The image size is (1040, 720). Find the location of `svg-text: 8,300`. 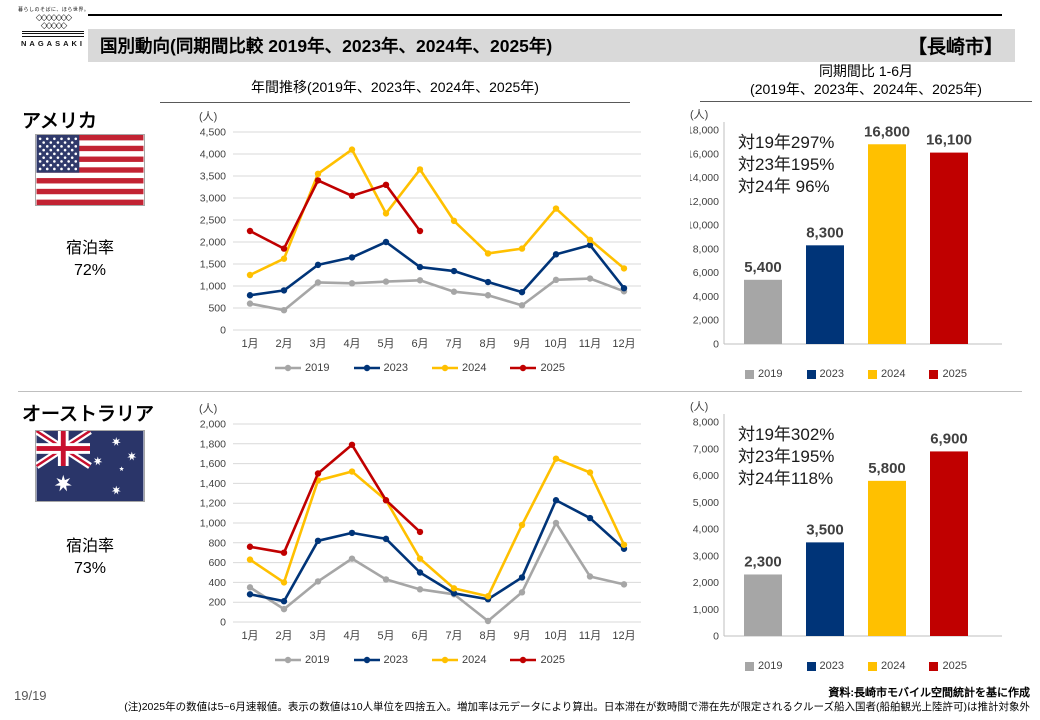

svg-text: 8,300 is located at coordinates (825, 232).